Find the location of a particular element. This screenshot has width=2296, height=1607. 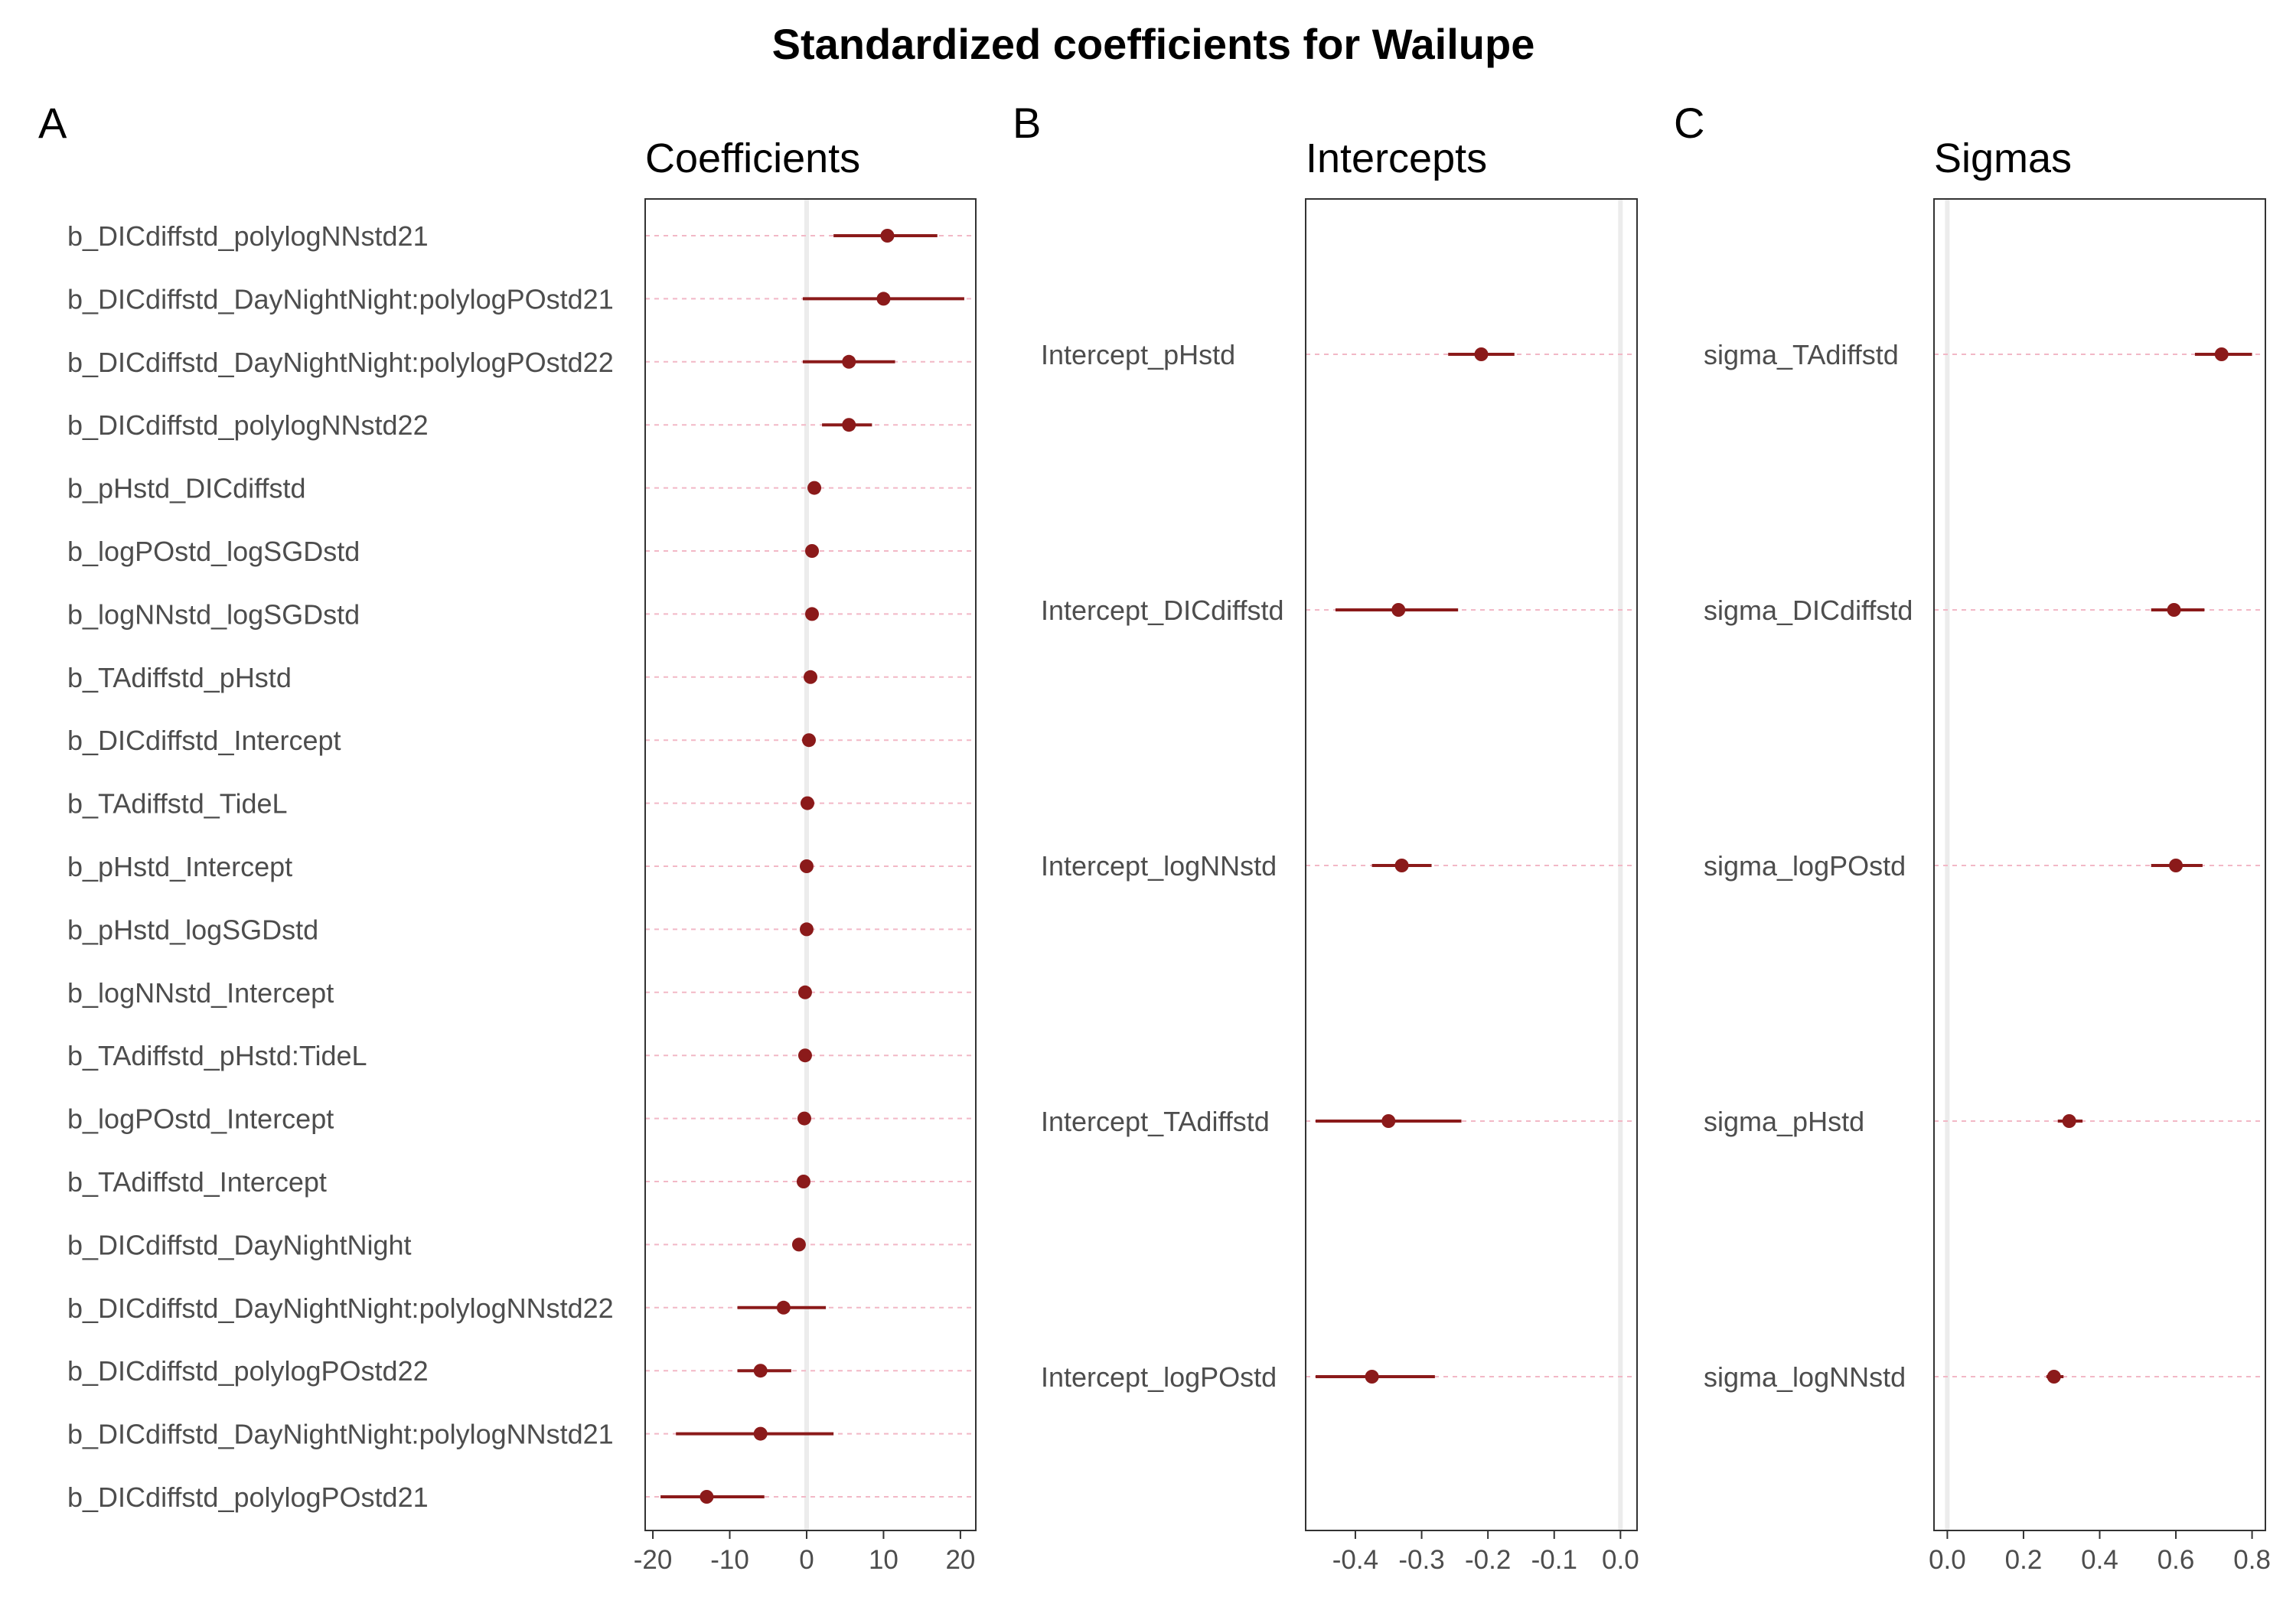

intercept-row-label: Intercept_pHstd is located at coordinates (1138, 354).